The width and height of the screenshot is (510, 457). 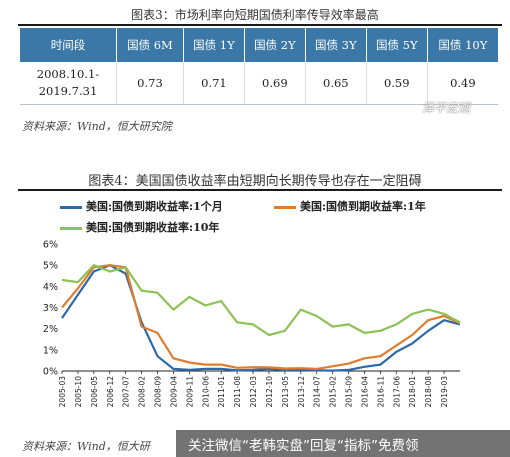 What do you see at coordinates (68, 74) in the screenshot?
I see `period-start: 2008.10.1-` at bounding box center [68, 74].